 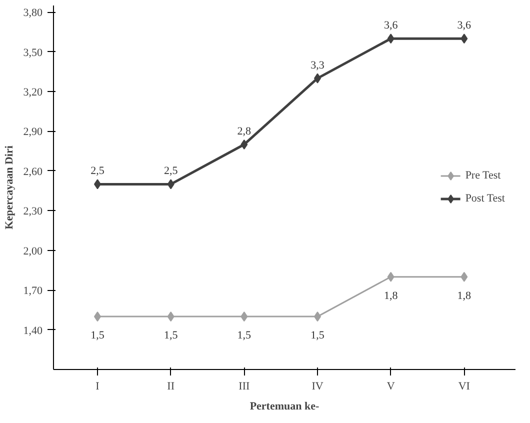 I want to click on x-tick-label: III, so click(x=244, y=386).